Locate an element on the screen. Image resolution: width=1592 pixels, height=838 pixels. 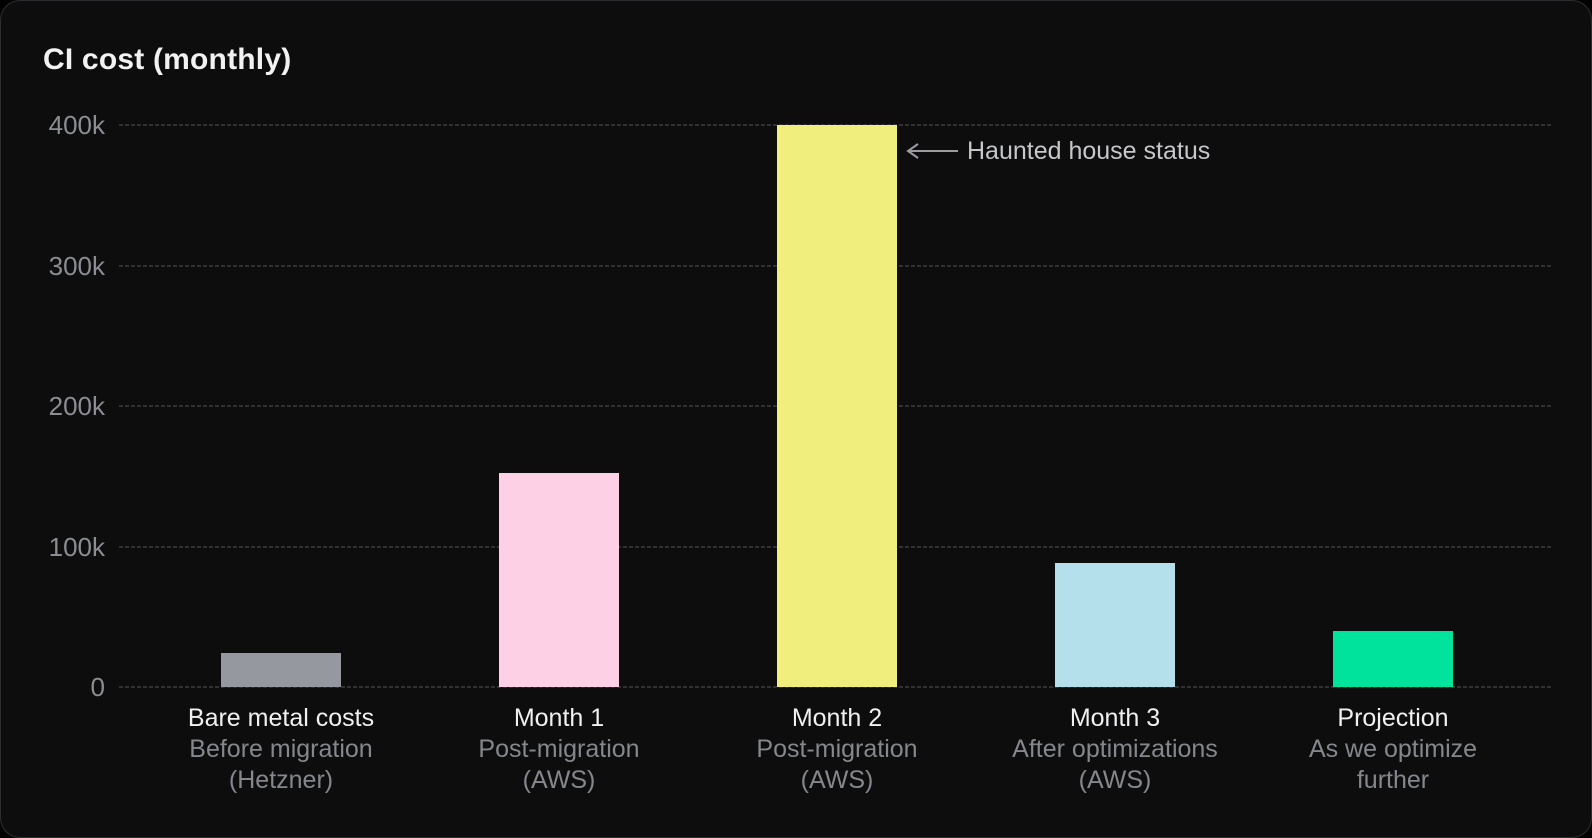
category-label: Projection is located at coordinates (1393, 718).